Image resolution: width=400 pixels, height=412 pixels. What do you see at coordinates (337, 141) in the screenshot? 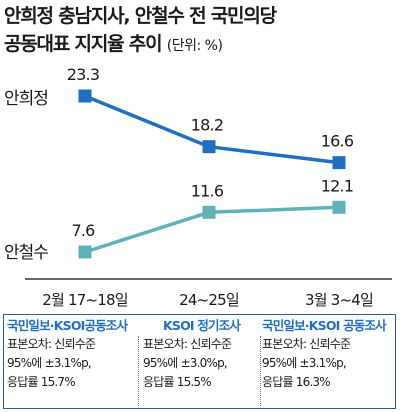
I see `data-label: 16.6` at bounding box center [337, 141].